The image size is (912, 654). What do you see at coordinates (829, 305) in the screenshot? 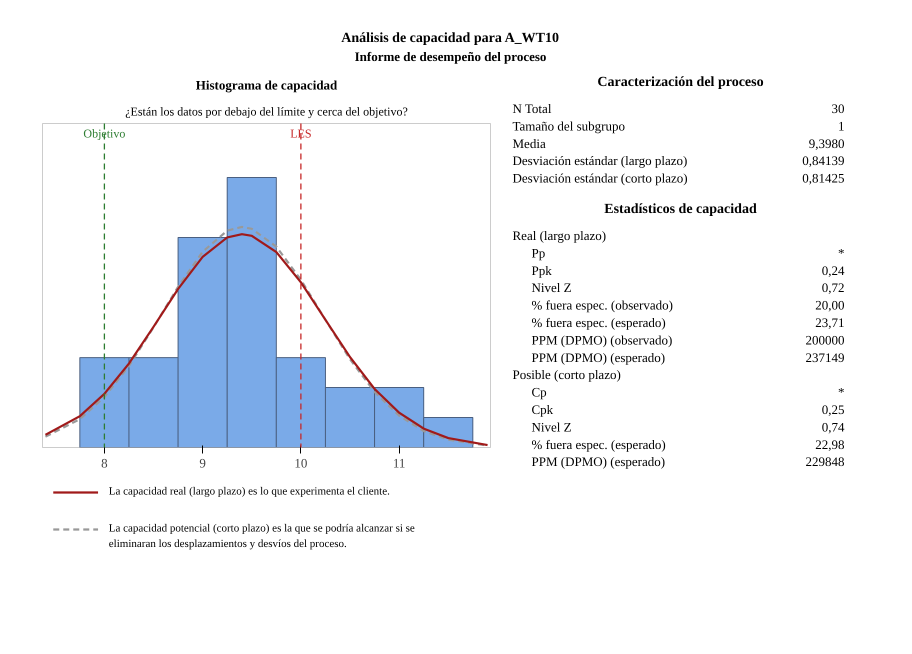
I see `text: 20,00` at bounding box center [829, 305].